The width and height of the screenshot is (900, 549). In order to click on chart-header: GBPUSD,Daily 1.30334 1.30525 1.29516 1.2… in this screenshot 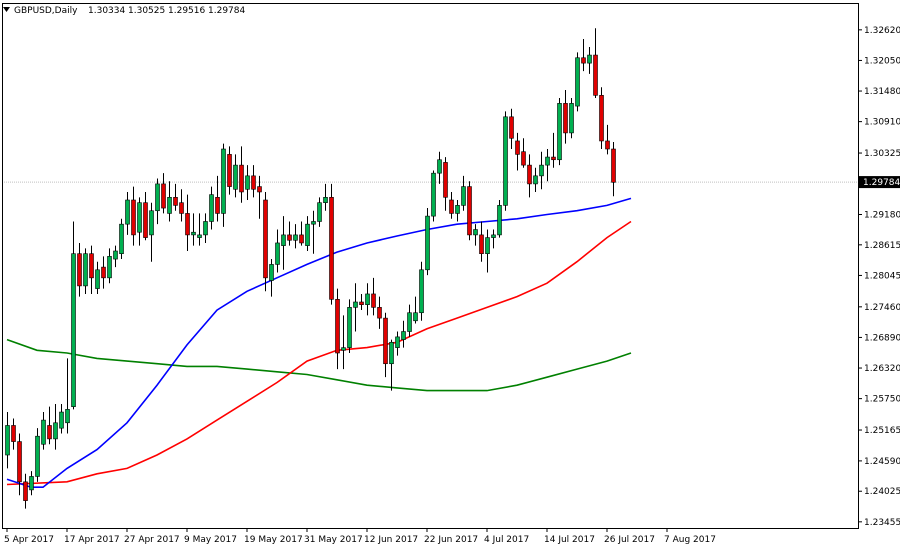, I will do `click(124, 11)`.